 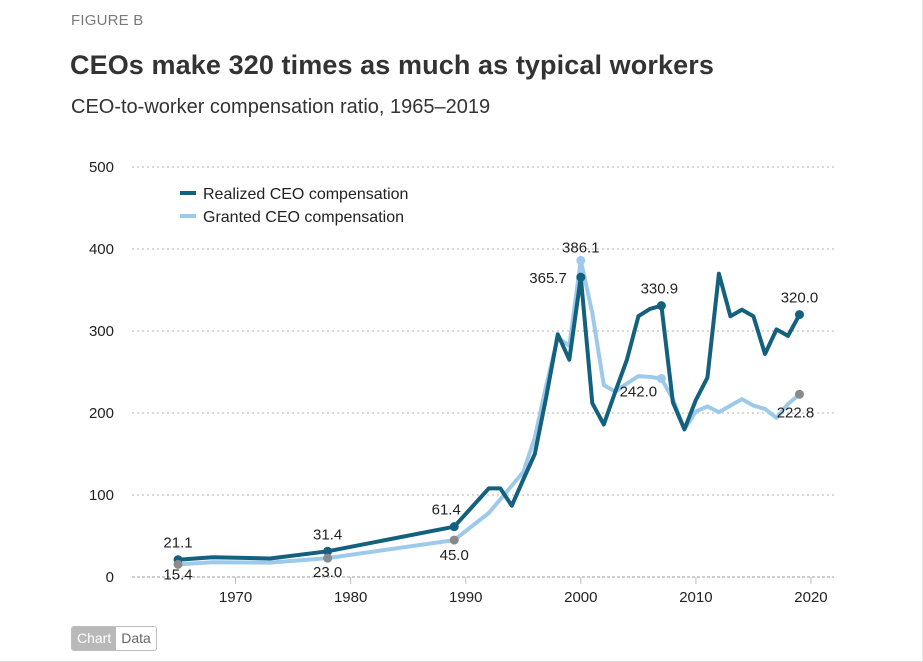 I want to click on data-label-realized-2019: 320.0, so click(x=800, y=298).